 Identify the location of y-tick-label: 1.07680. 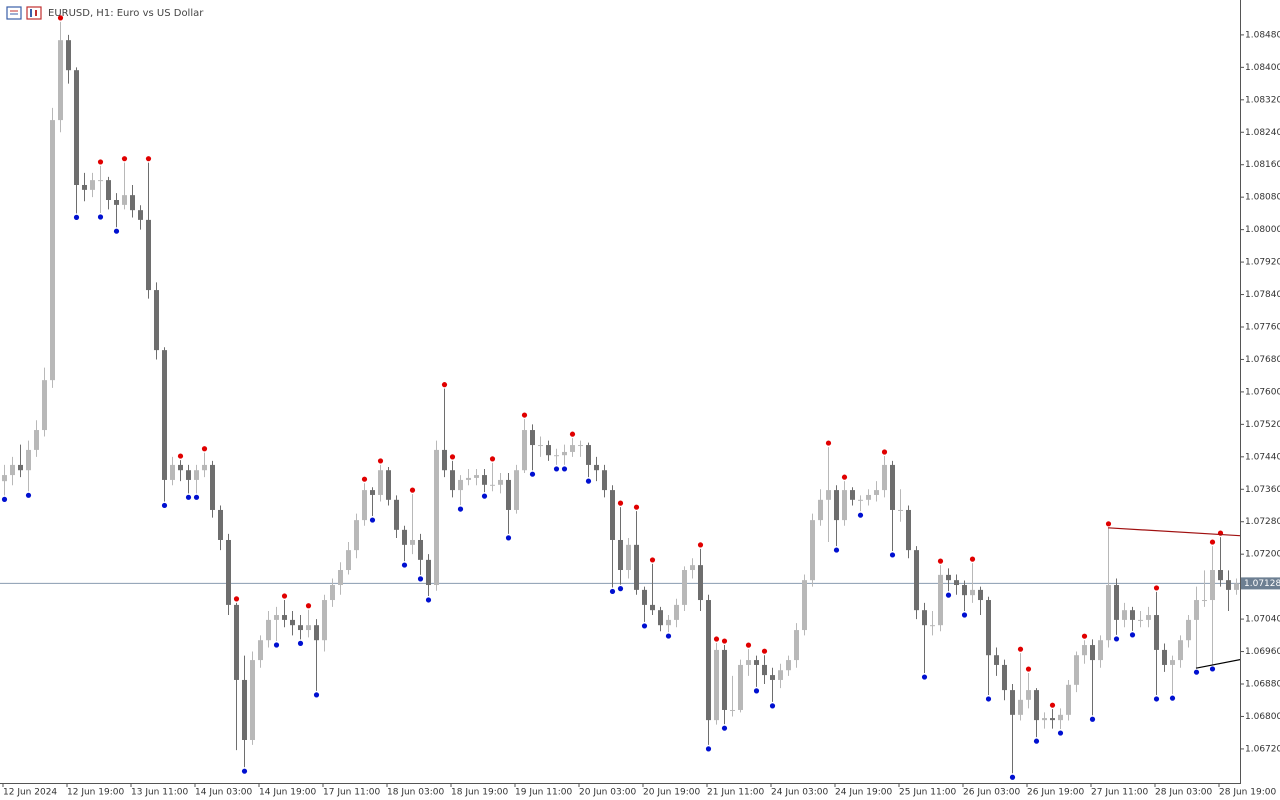
(1262, 360).